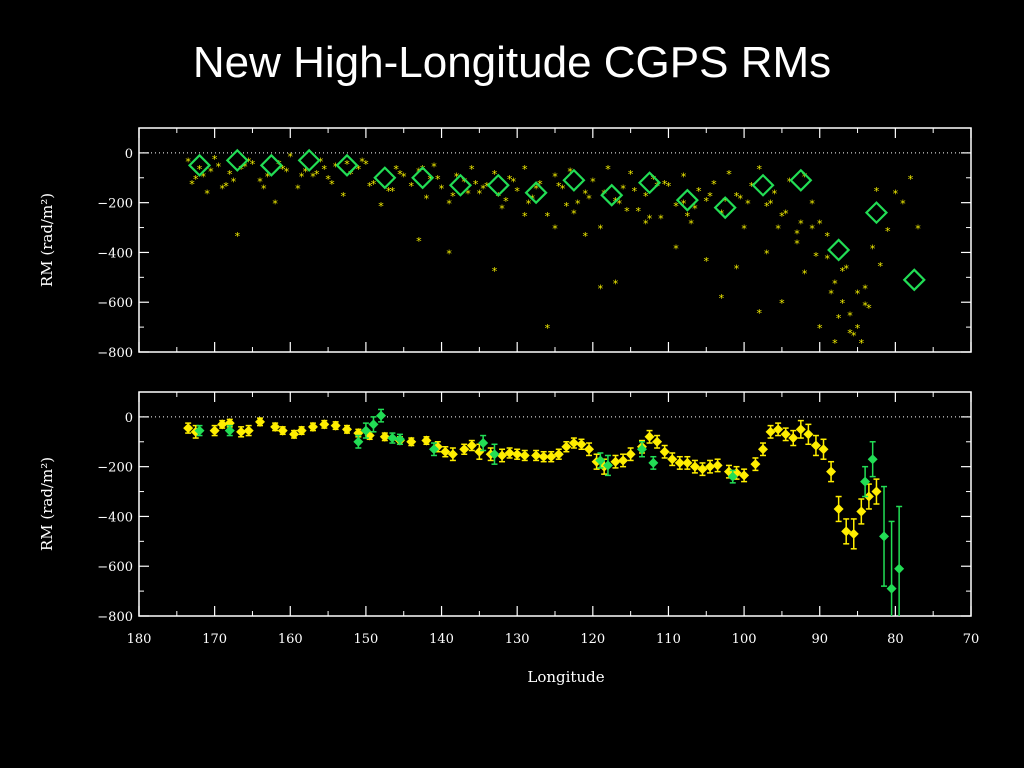  I want to click on top-ylabel: RM (rad/m²), so click(47, 240).